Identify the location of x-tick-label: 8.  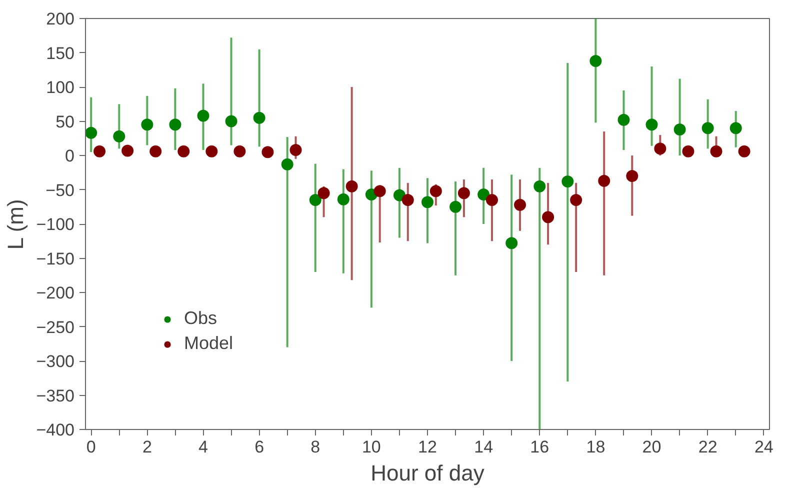
(315, 447).